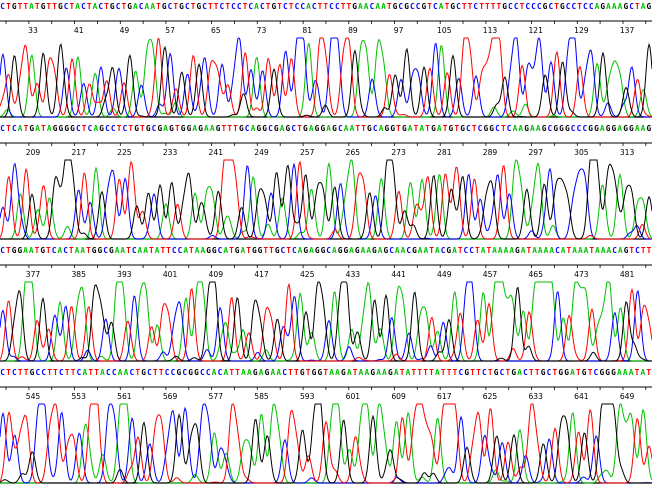  I want to click on position-label: 137, so click(627, 30).